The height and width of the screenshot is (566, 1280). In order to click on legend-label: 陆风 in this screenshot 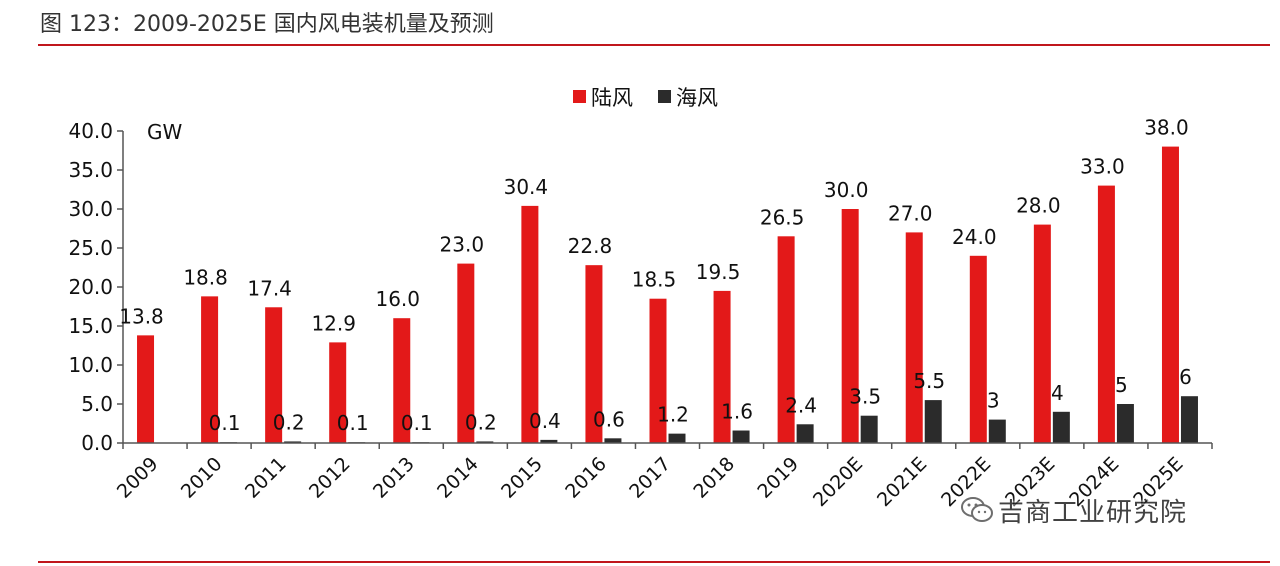, I will do `click(612, 98)`.